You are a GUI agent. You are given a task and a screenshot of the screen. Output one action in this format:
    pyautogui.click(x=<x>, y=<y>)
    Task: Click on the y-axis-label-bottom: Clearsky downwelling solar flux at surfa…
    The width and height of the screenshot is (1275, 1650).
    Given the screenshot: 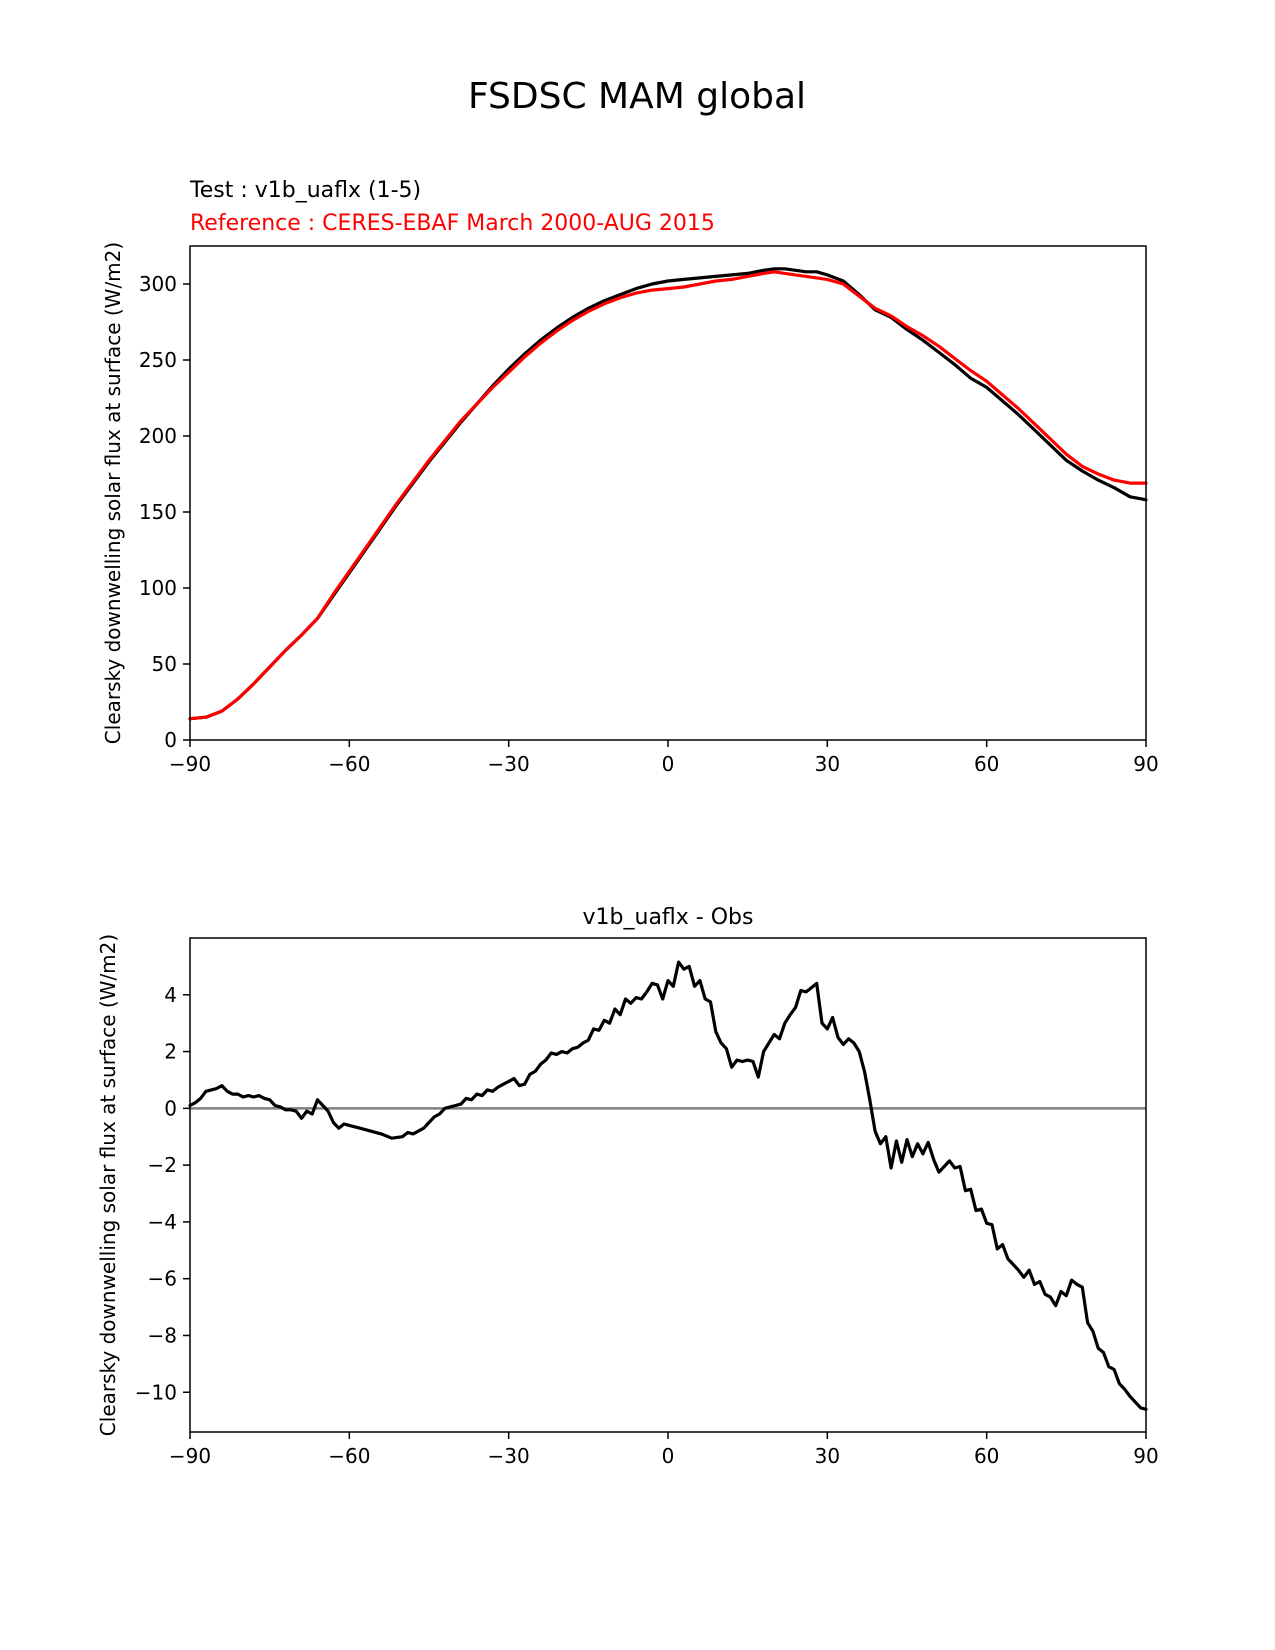 What is the action you would take?
    pyautogui.click(x=108, y=1185)
    